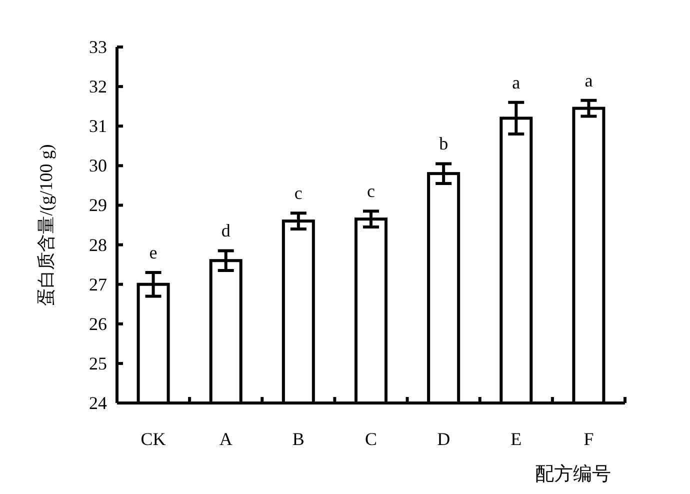 This screenshot has width=690, height=494. I want to click on x-tick-label: A, so click(225, 439).